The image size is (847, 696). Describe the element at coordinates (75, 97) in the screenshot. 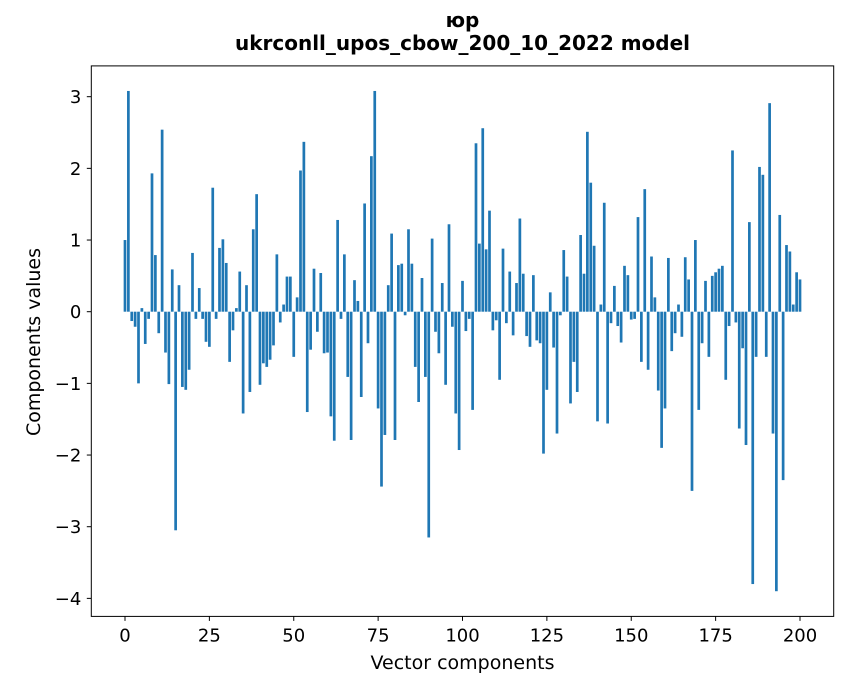

I see `y-tick-label: 3` at that location.